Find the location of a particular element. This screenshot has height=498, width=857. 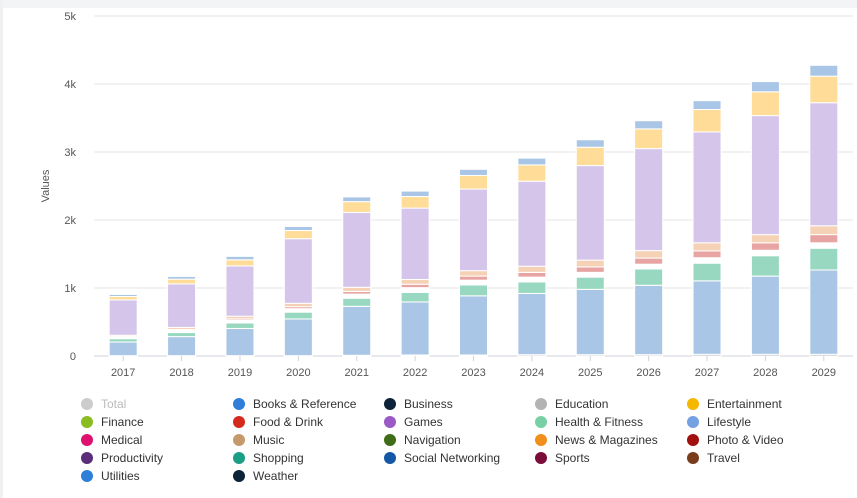

legend-item: Total is located at coordinates (103, 404).